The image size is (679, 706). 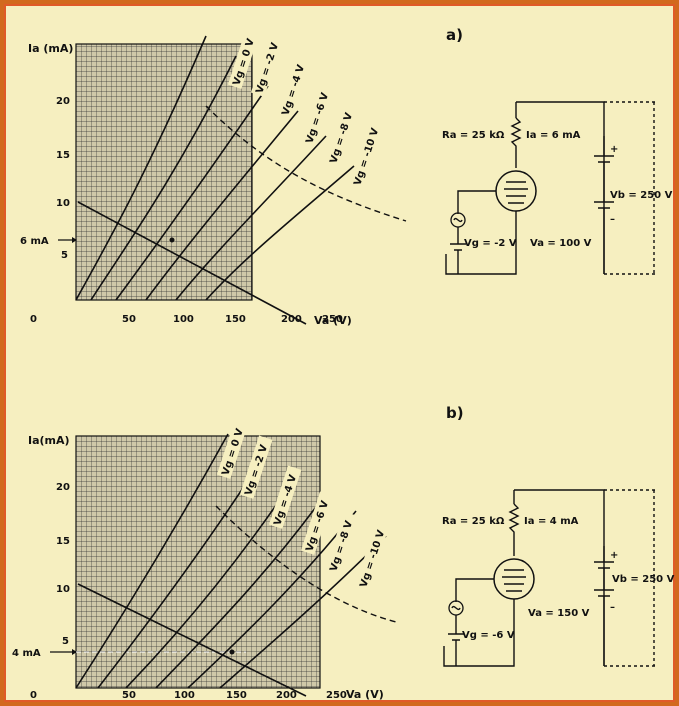 I want to click on grid-voltage-label: Vg = -2 V, so click(x=490, y=243).